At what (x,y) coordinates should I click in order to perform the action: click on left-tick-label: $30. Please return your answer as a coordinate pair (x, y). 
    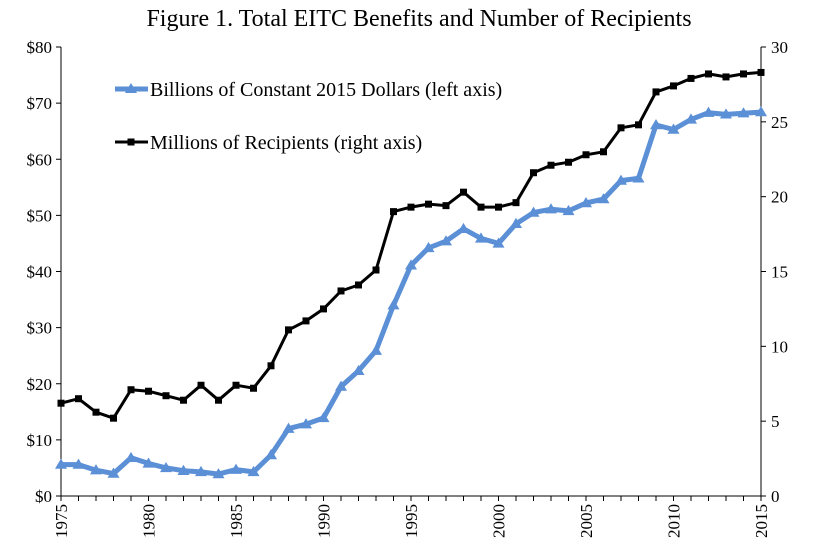
    Looking at the image, I should click on (40, 328).